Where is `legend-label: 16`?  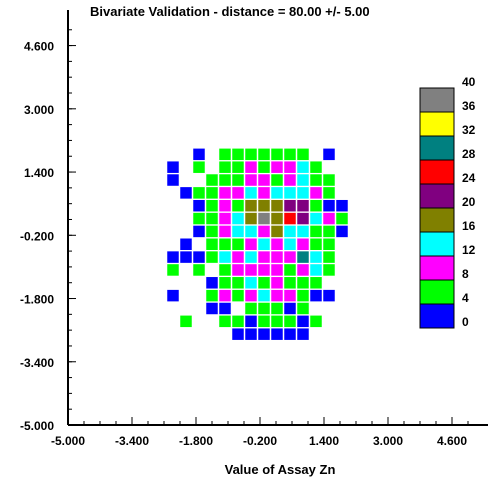 legend-label: 16 is located at coordinates (469, 226).